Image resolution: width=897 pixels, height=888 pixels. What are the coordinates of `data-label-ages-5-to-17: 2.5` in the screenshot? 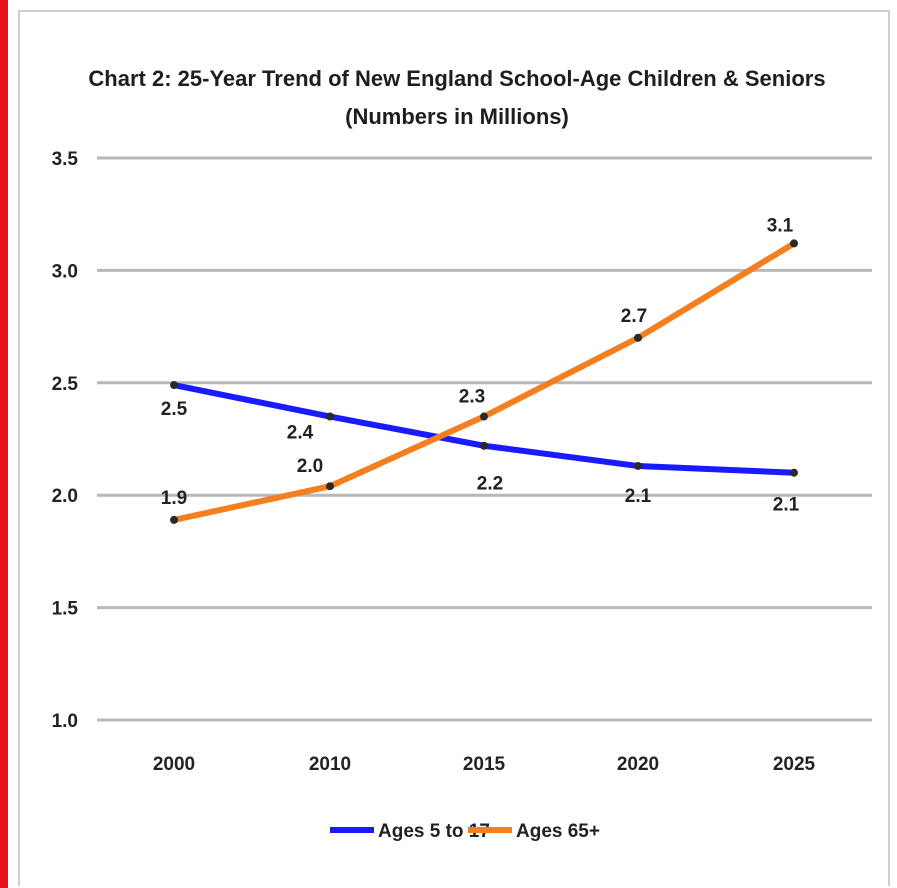 It's located at (174, 409).